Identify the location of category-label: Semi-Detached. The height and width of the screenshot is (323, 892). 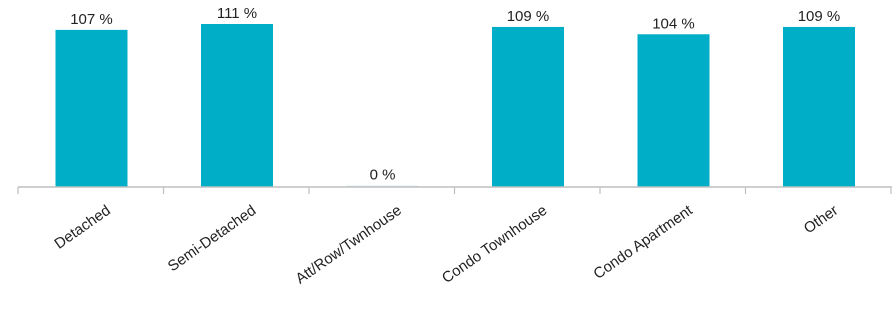
(212, 238).